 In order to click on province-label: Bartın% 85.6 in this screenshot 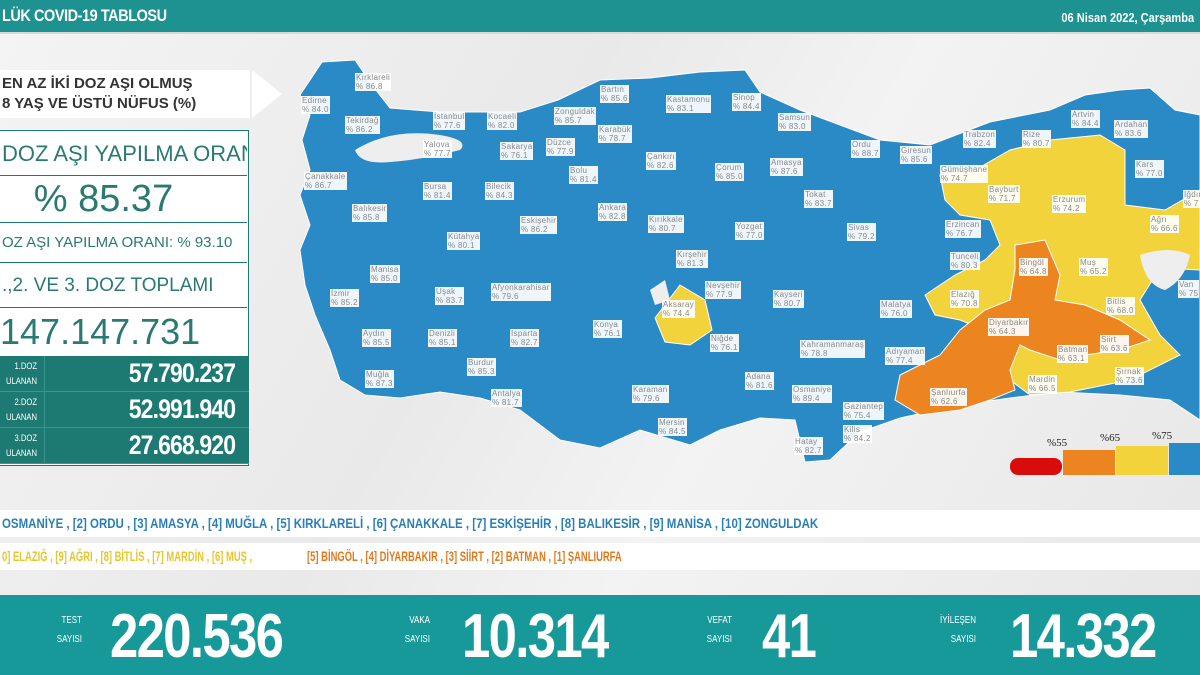, I will do `click(614, 94)`.